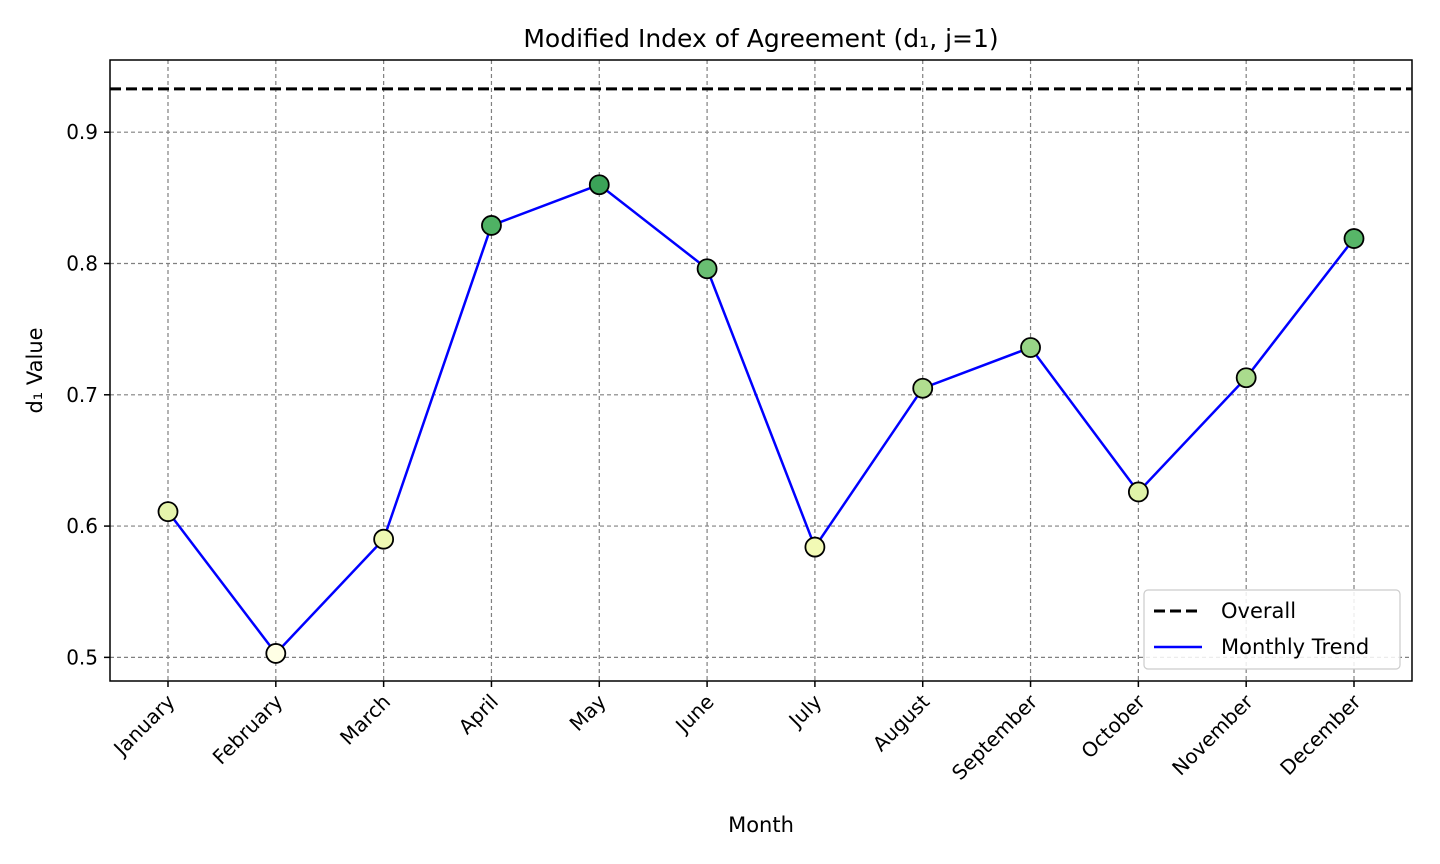  I want to click on legend: Overall Monthly Trend, so click(1272, 629).